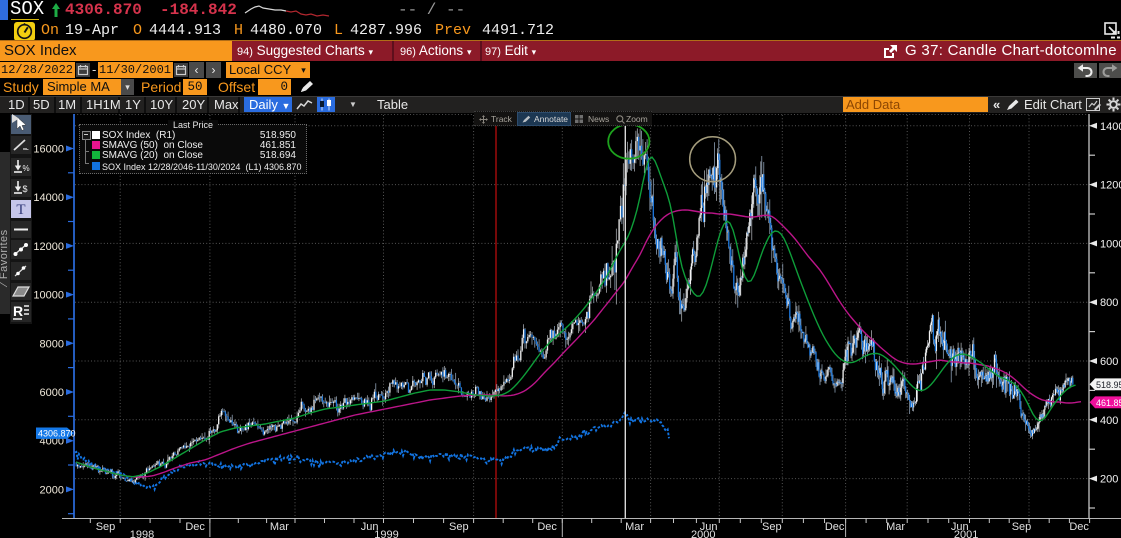  I want to click on svg-text: 10000, so click(48, 296).